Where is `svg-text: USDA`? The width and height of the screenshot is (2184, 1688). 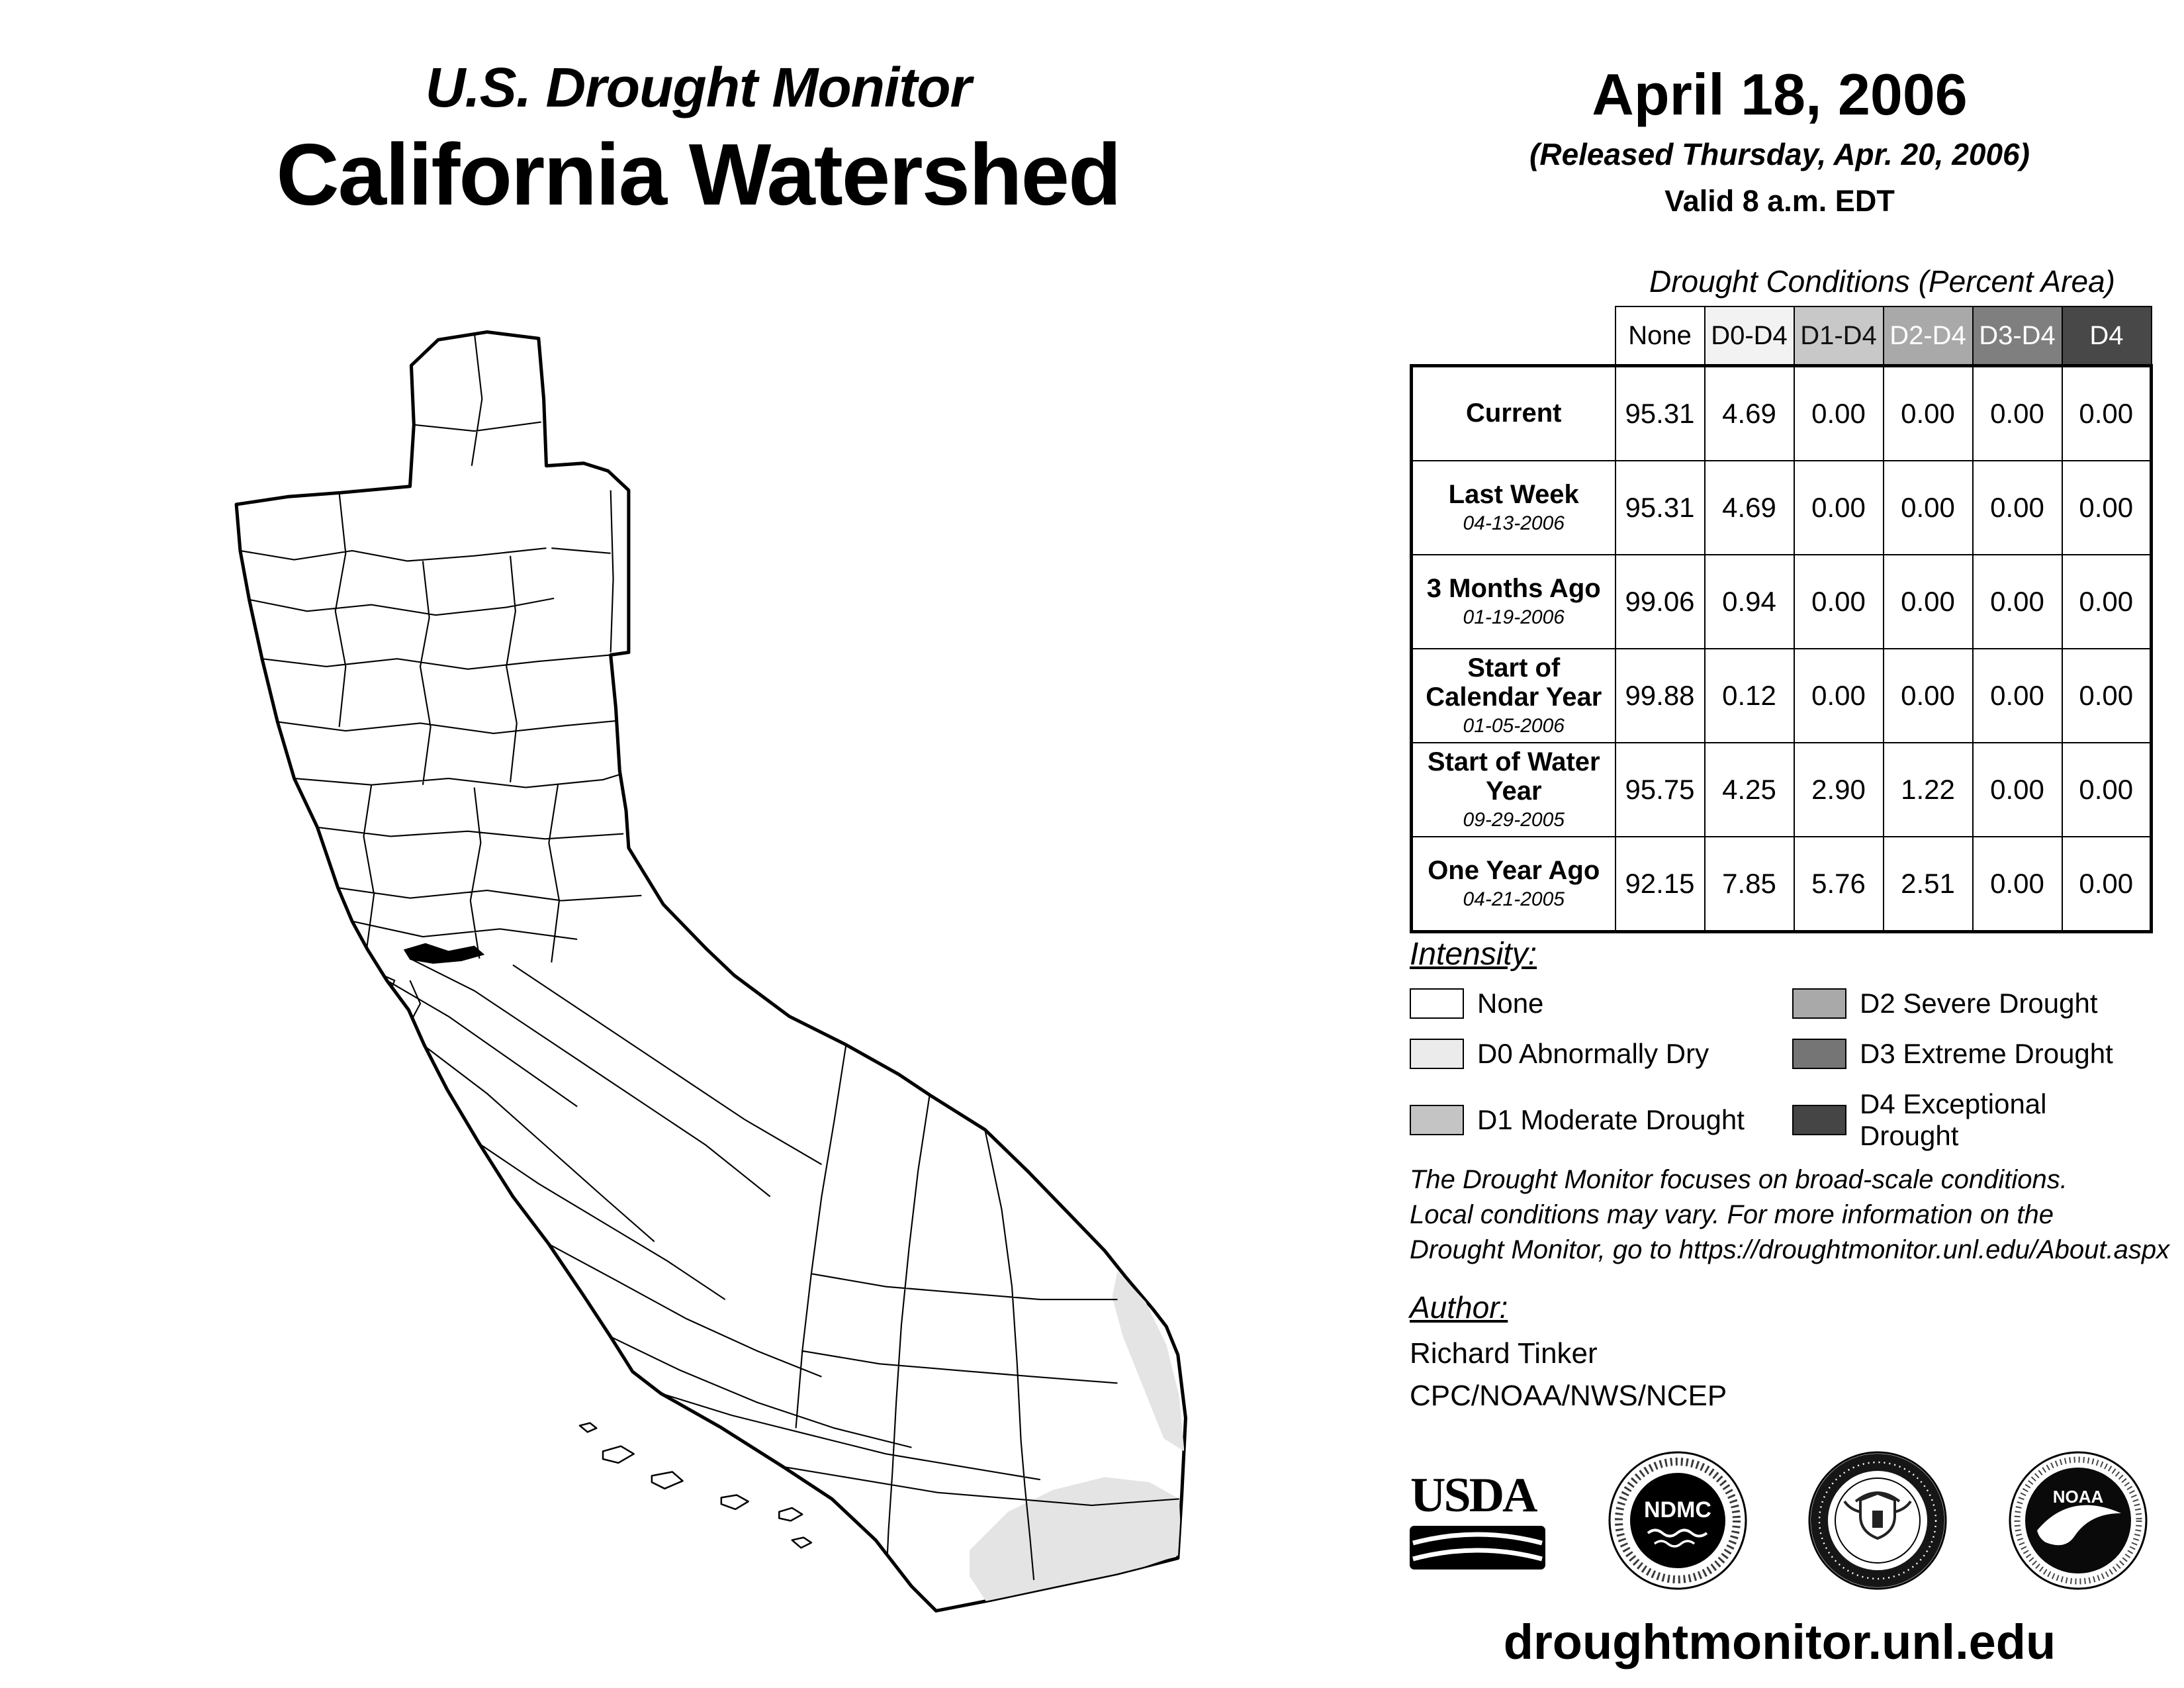
svg-text: USDA is located at coordinates (1473, 1495).